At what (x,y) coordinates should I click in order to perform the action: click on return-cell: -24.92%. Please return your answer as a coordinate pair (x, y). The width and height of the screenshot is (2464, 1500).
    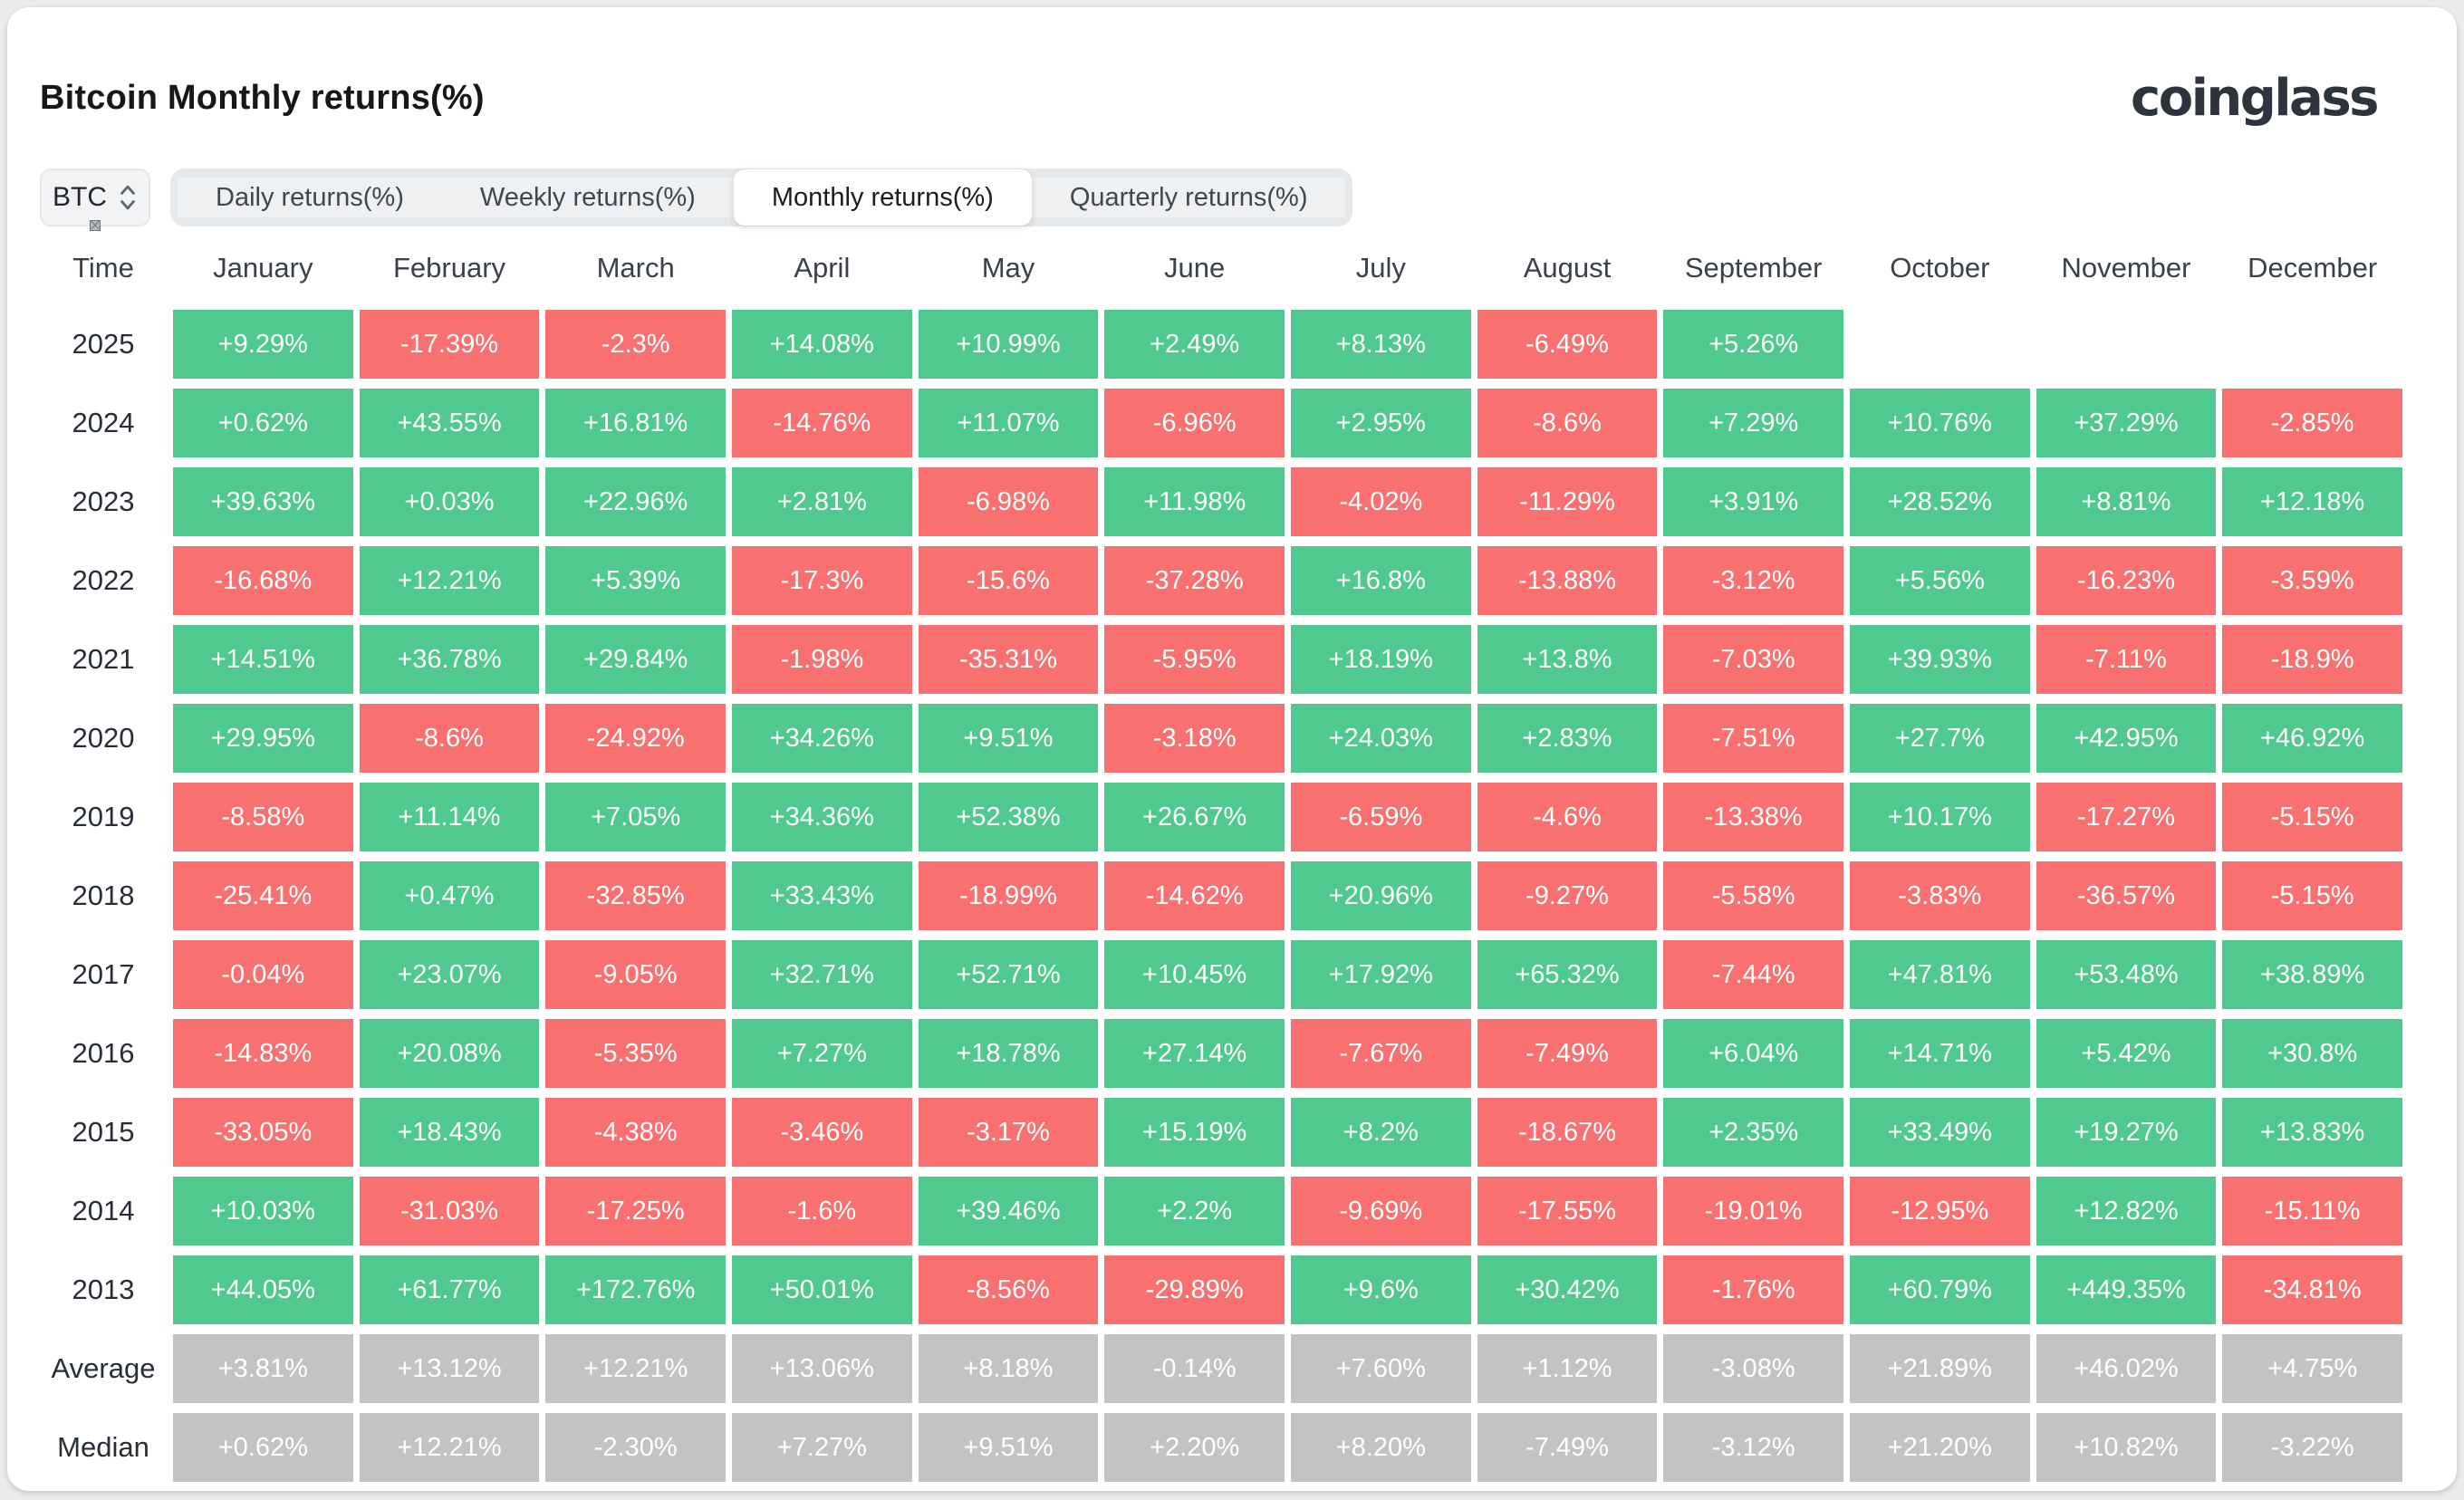
    Looking at the image, I should click on (635, 739).